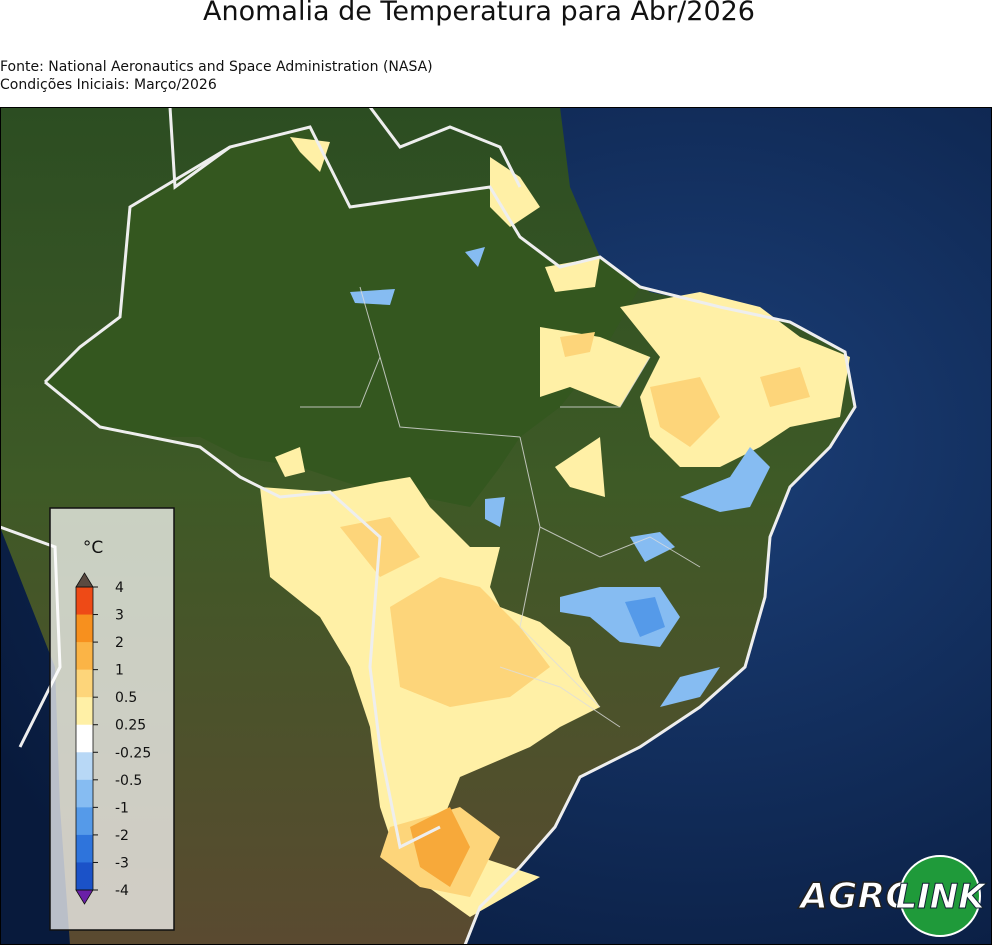 This screenshot has width=992, height=945. I want to click on colorbar-tick-label: -2, so click(122, 836).